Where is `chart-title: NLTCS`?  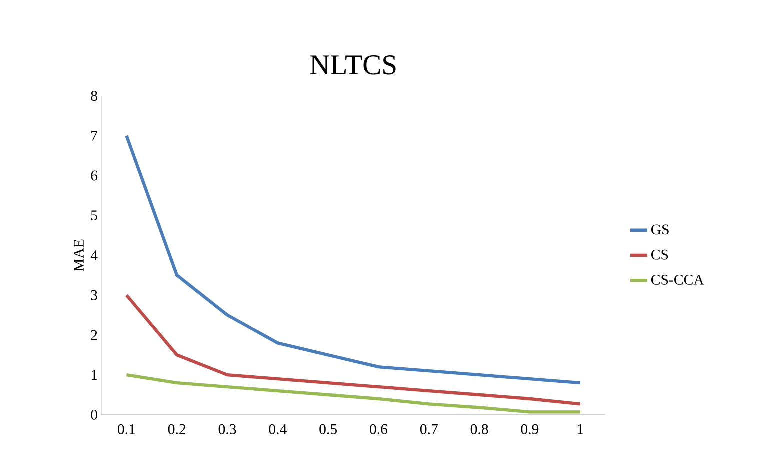 chart-title: NLTCS is located at coordinates (353, 65).